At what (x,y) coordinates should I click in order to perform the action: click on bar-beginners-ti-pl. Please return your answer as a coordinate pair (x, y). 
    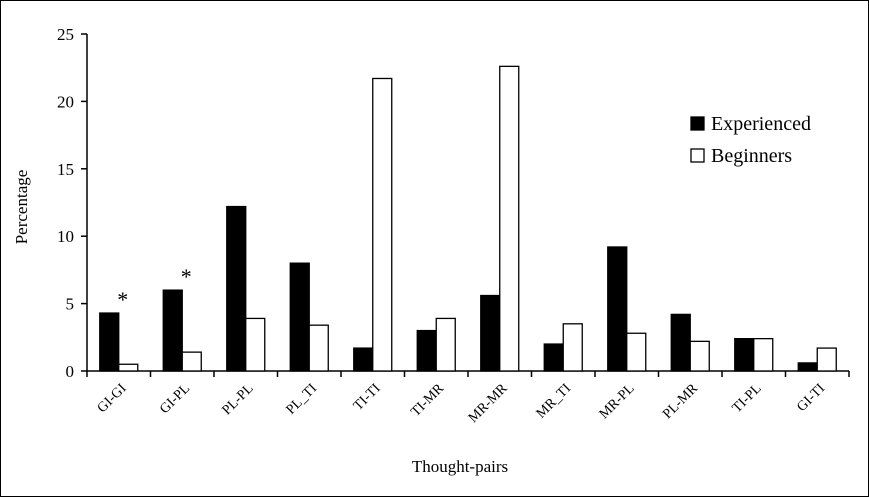
    Looking at the image, I should click on (763, 354).